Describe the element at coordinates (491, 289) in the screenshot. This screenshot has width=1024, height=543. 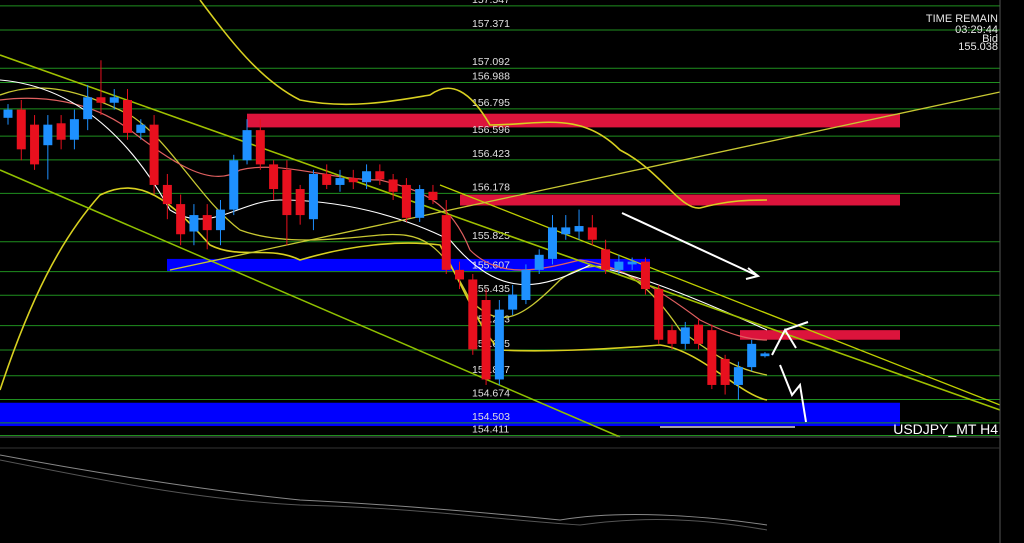
I see `level-label: 155.435` at that location.